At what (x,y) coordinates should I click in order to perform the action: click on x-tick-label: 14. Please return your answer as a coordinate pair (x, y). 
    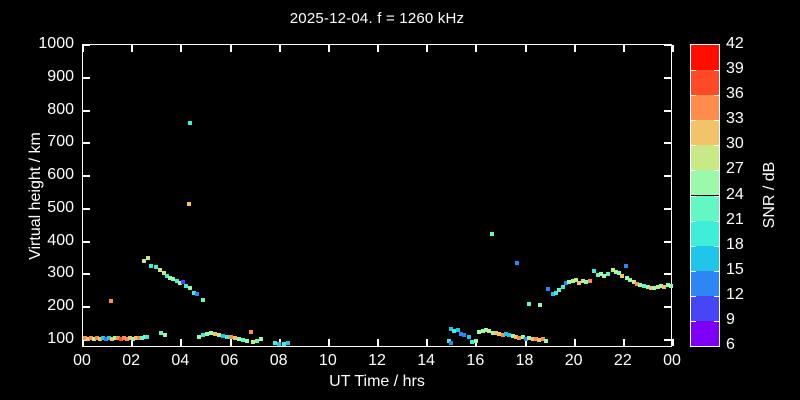
    Looking at the image, I should click on (426, 360).